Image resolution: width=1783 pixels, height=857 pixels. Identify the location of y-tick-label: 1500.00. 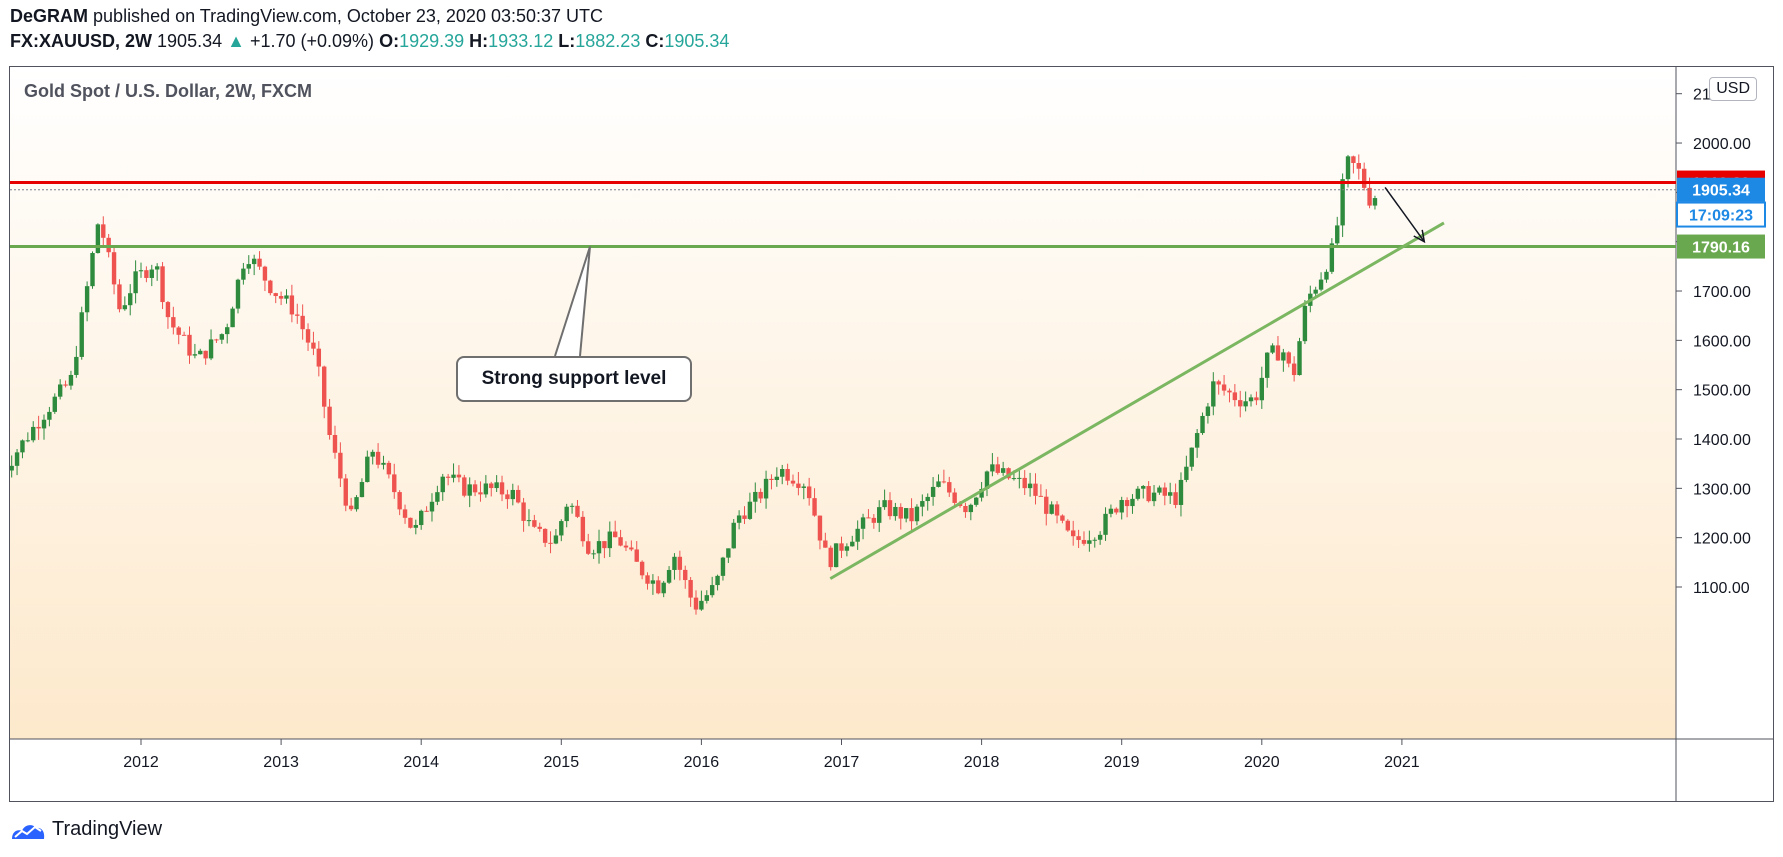
(1722, 391).